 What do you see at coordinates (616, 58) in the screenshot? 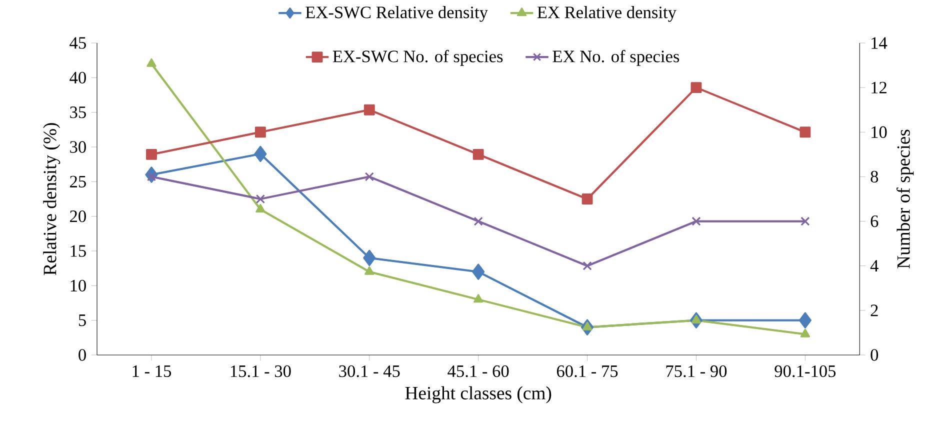
I see `legend-label: EX No. of species` at bounding box center [616, 58].